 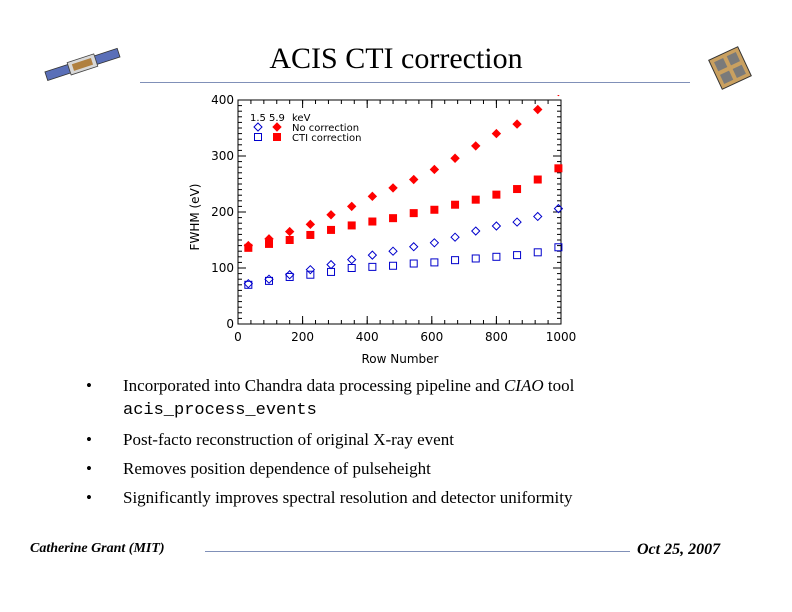 What do you see at coordinates (258, 127) in the screenshot?
I see `legend-marker-no-correction-low` at bounding box center [258, 127].